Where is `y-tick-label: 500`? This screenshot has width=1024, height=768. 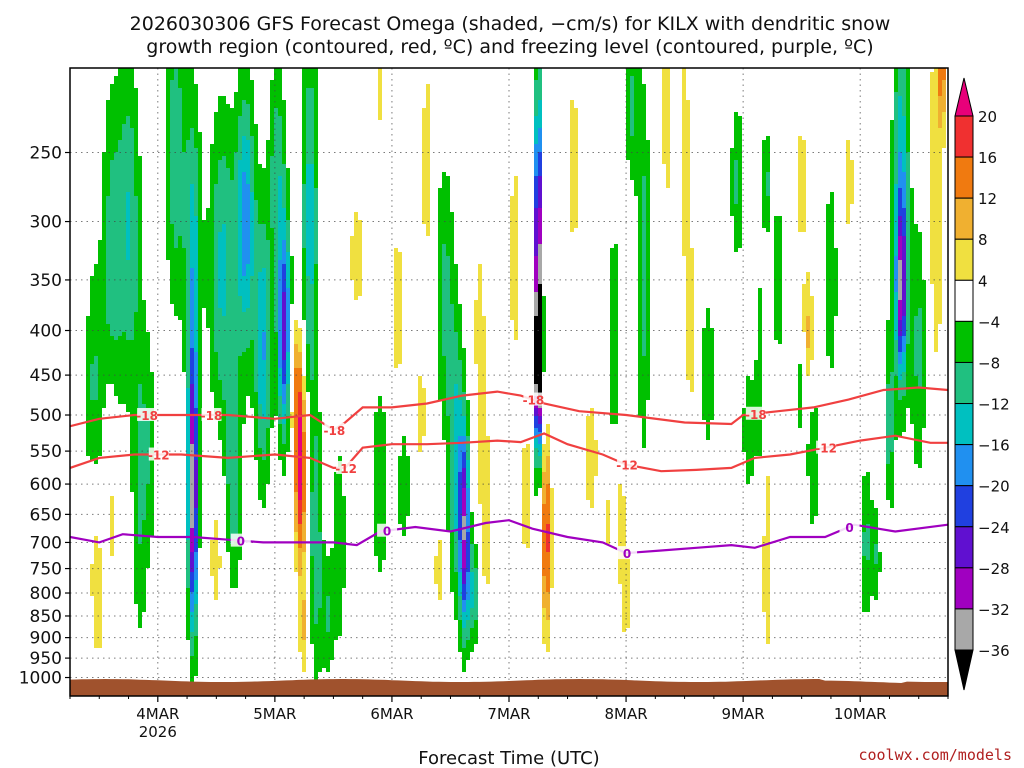
y-tick-label: 500 is located at coordinates (46, 416).